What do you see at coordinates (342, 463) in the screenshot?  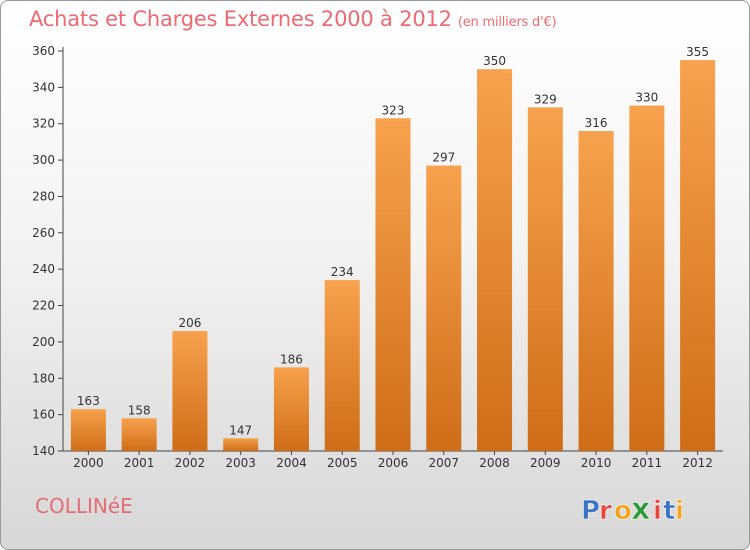 I see `x-tick-label: 2005` at bounding box center [342, 463].